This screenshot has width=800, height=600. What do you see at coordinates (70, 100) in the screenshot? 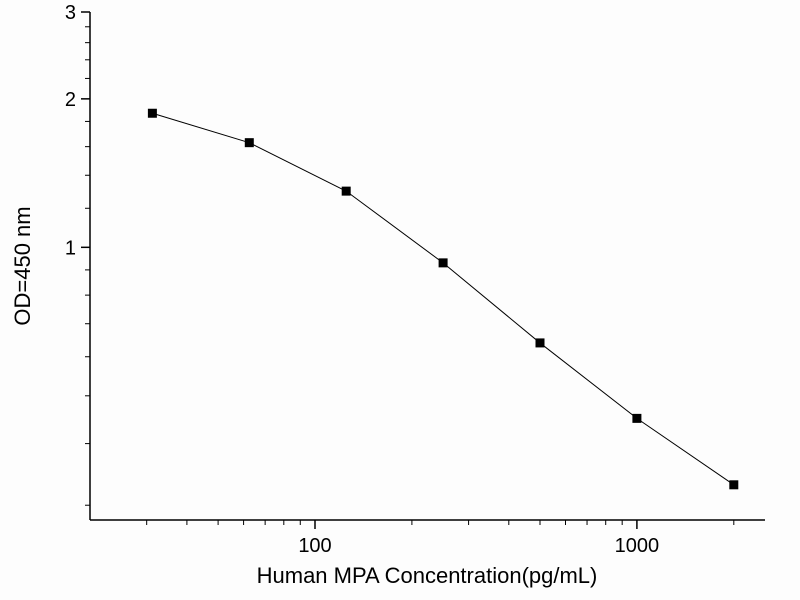
I see `y-tick-label: 2` at bounding box center [70, 100].